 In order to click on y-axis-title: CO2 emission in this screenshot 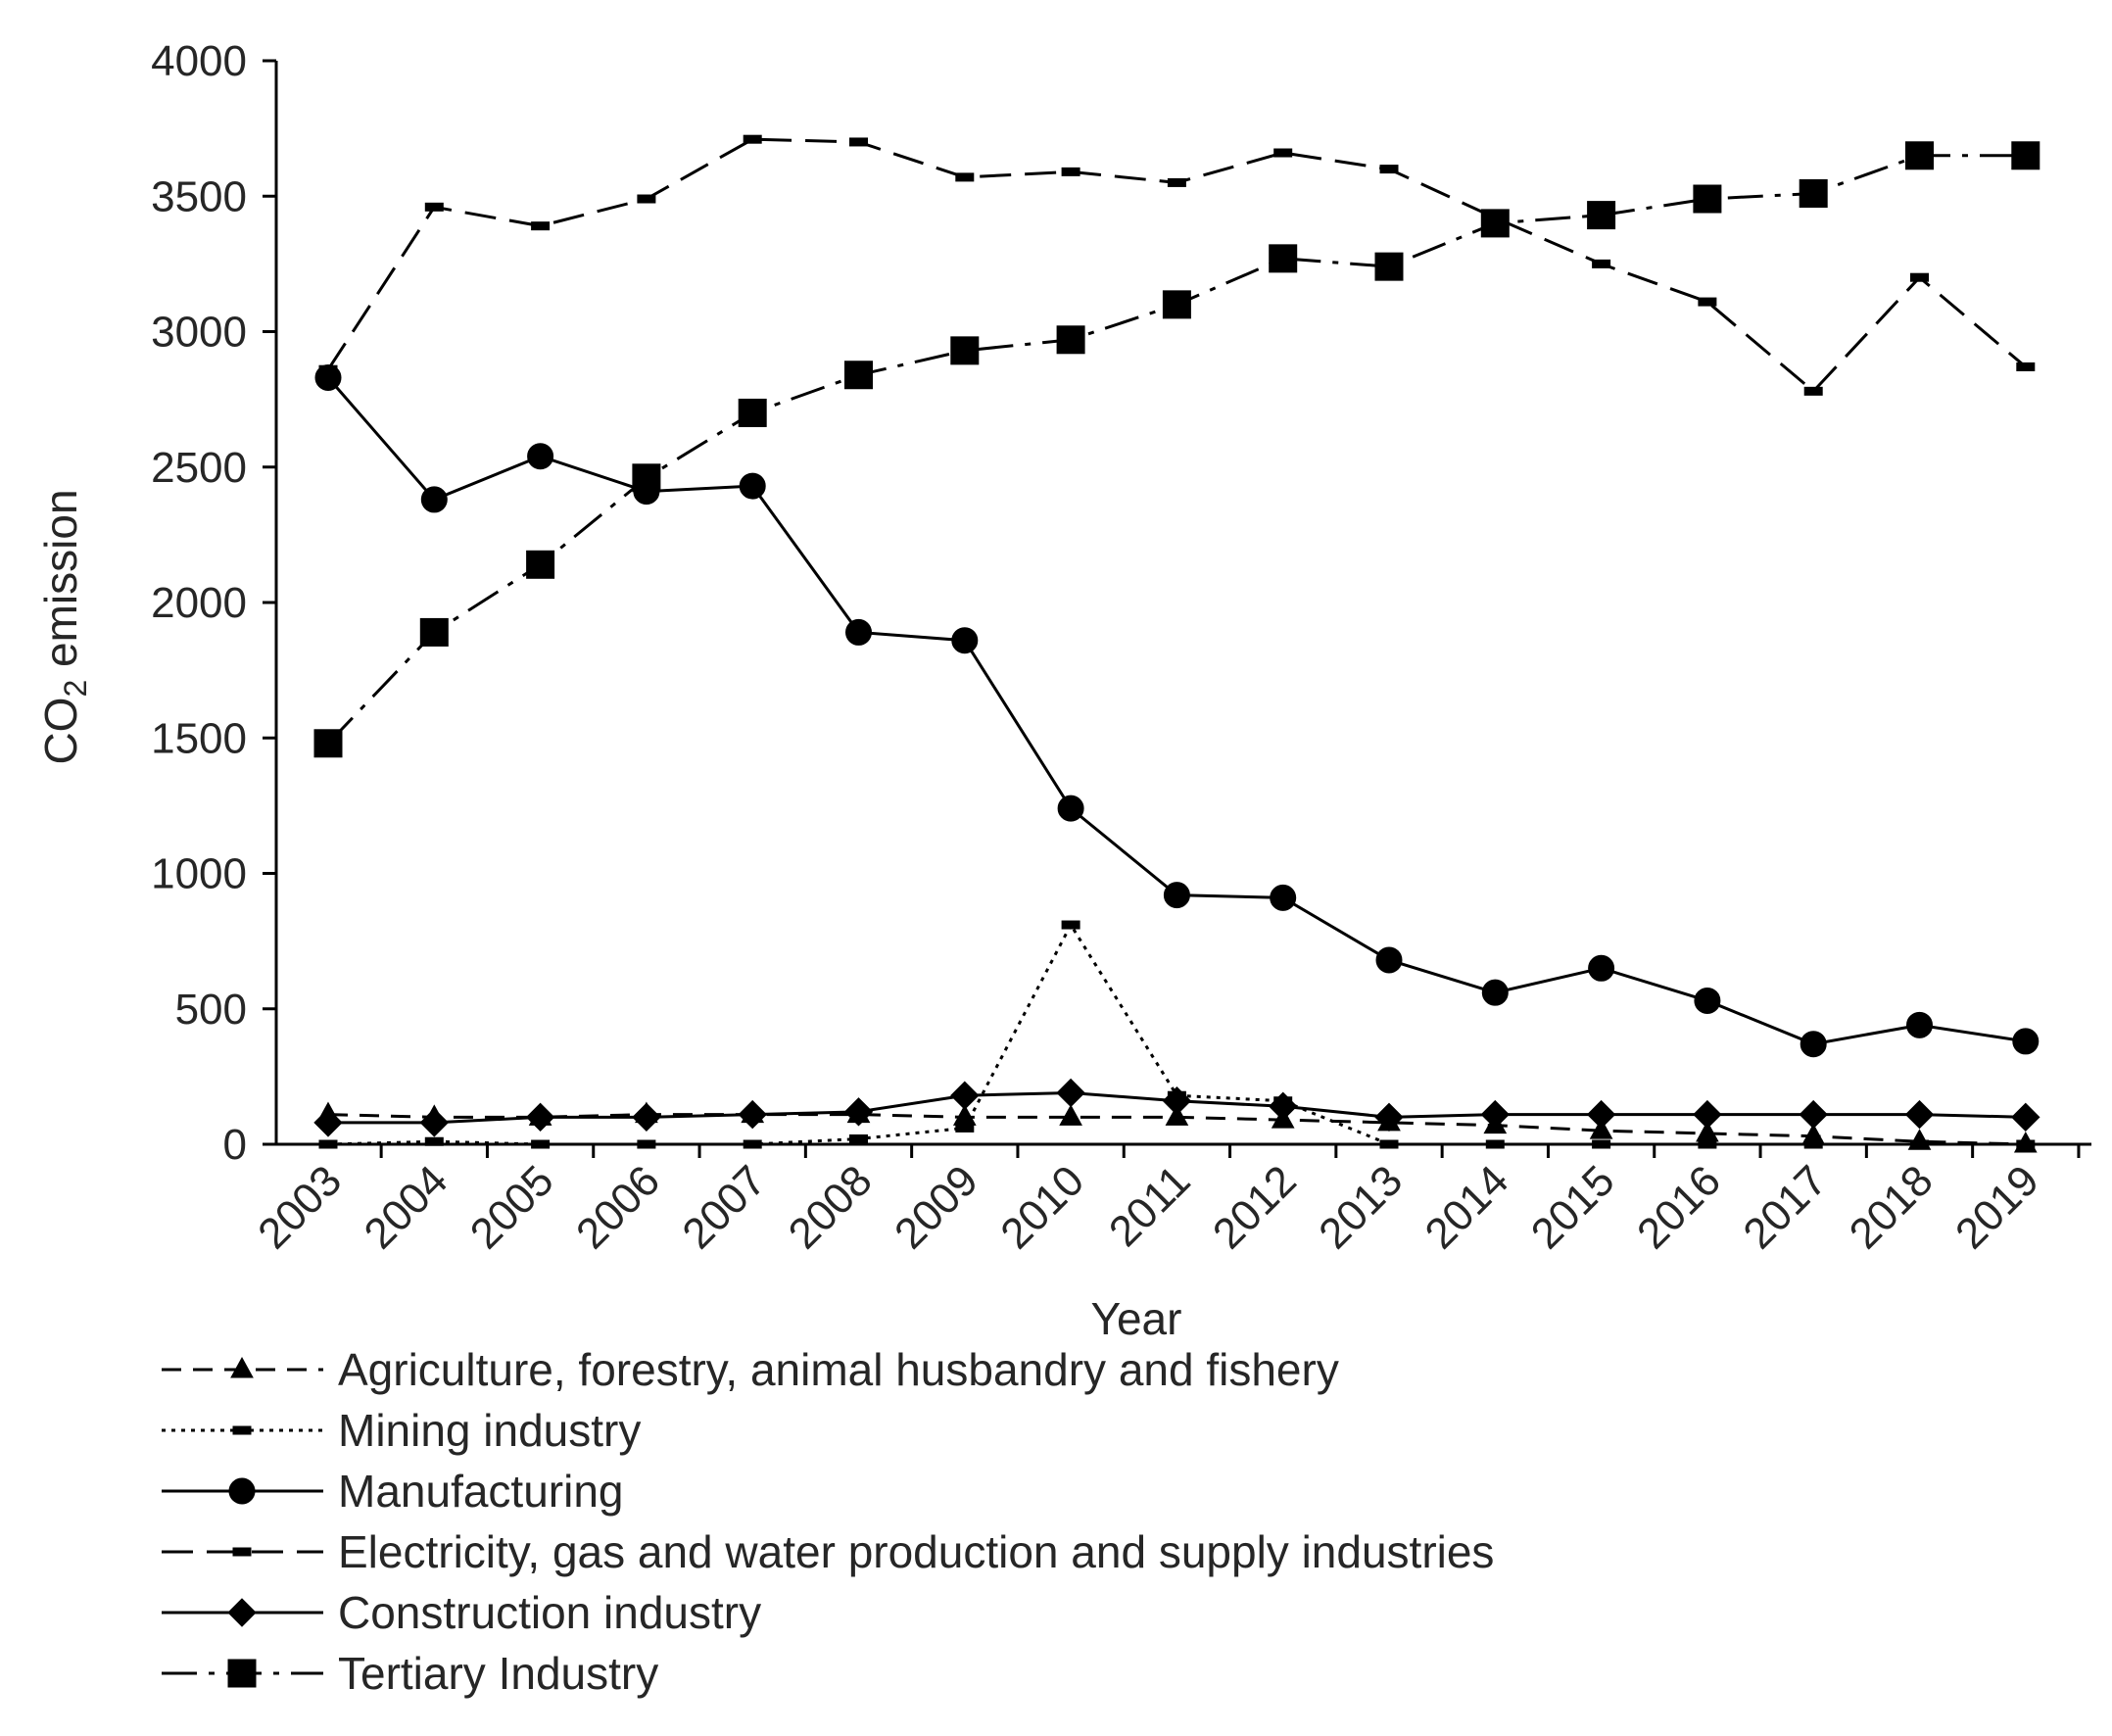, I will do `click(64, 626)`.